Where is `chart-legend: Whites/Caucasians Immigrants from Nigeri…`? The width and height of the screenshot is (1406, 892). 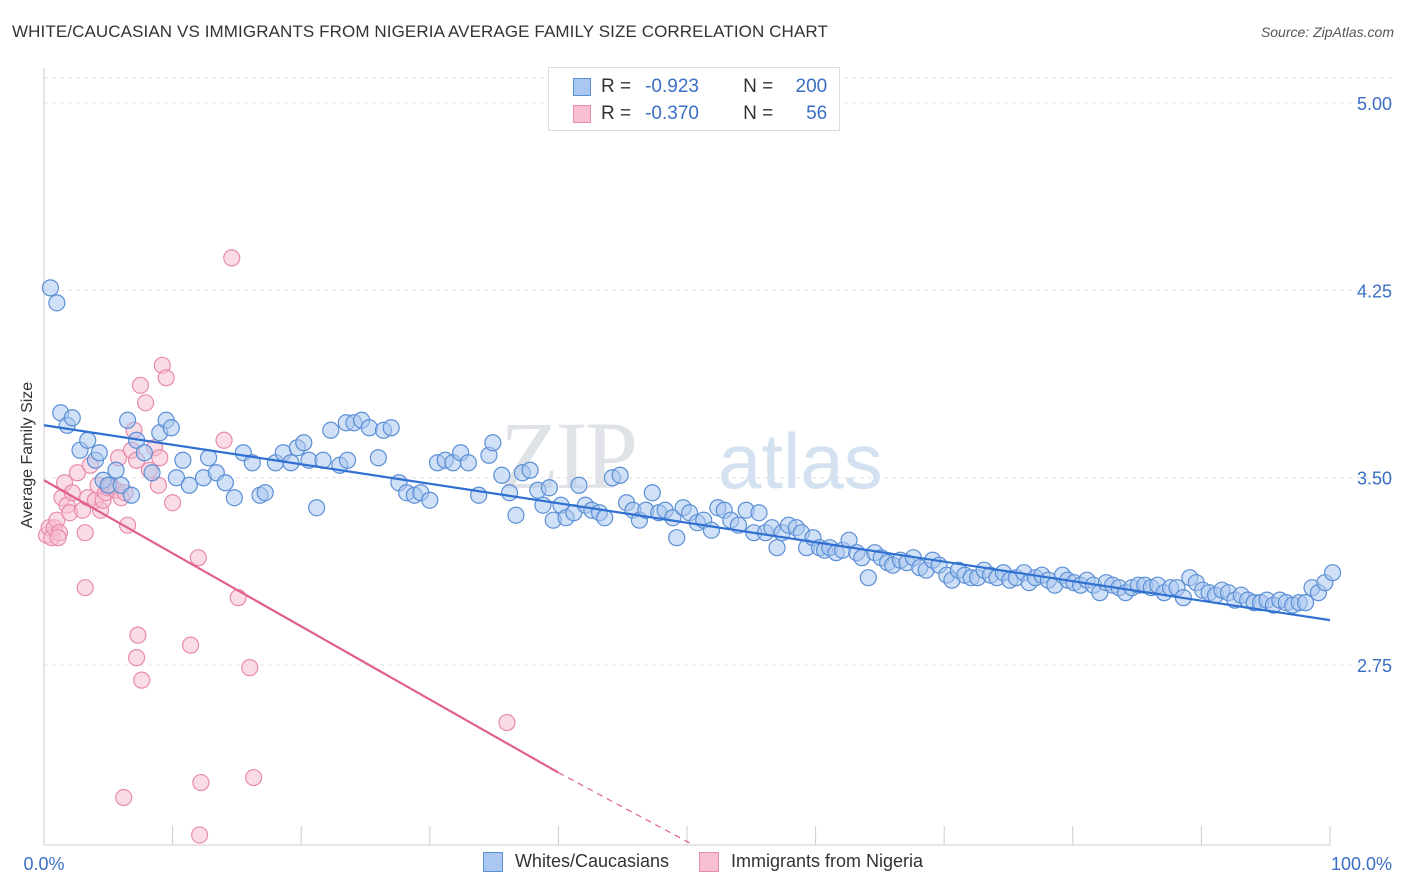 chart-legend: Whites/Caucasians Immigrants from Nigeri… is located at coordinates (703, 861).